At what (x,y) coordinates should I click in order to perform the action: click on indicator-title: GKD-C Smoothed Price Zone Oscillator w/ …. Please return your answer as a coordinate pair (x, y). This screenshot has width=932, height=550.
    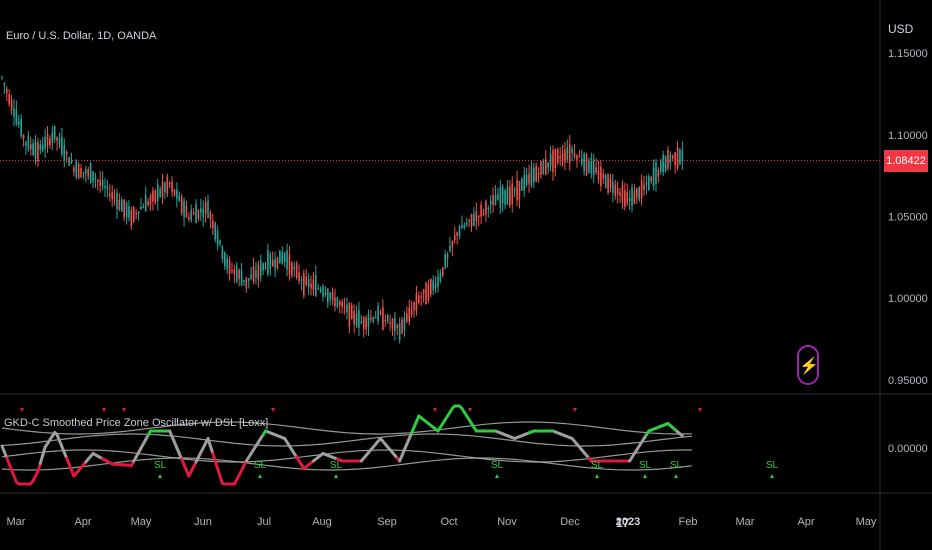
    Looking at the image, I should click on (136, 423).